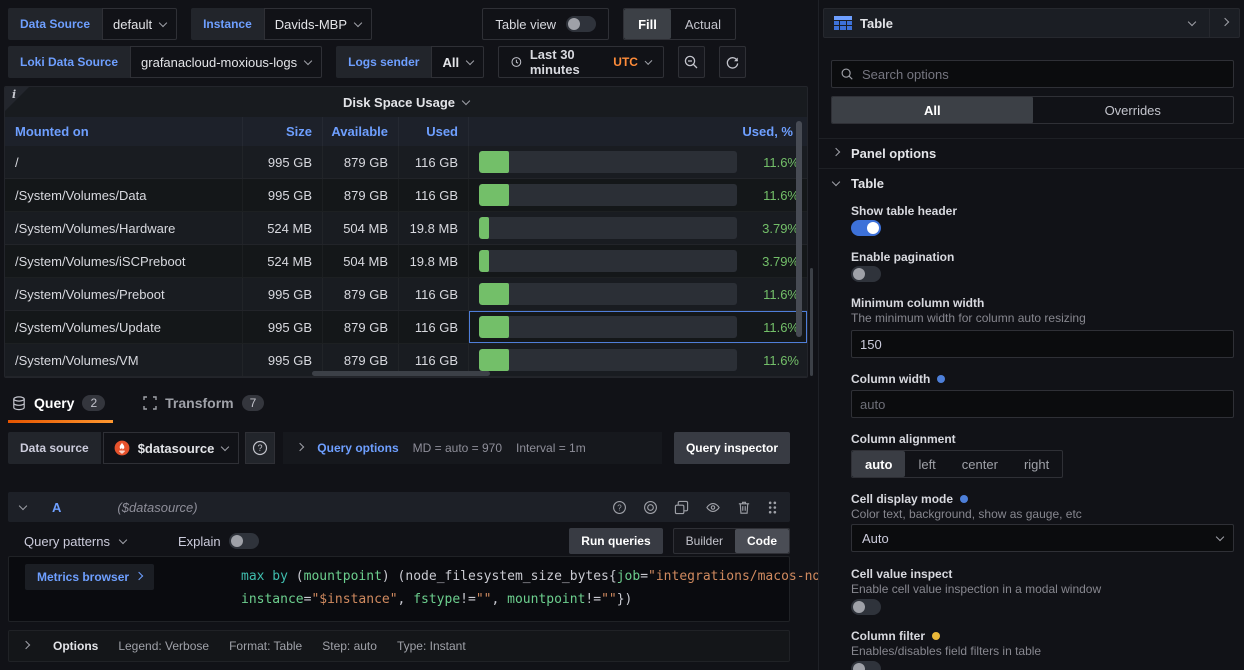 This screenshot has height=670, width=1244. Describe the element at coordinates (260, 448) in the screenshot. I see `datasource-help-button: ?` at that location.